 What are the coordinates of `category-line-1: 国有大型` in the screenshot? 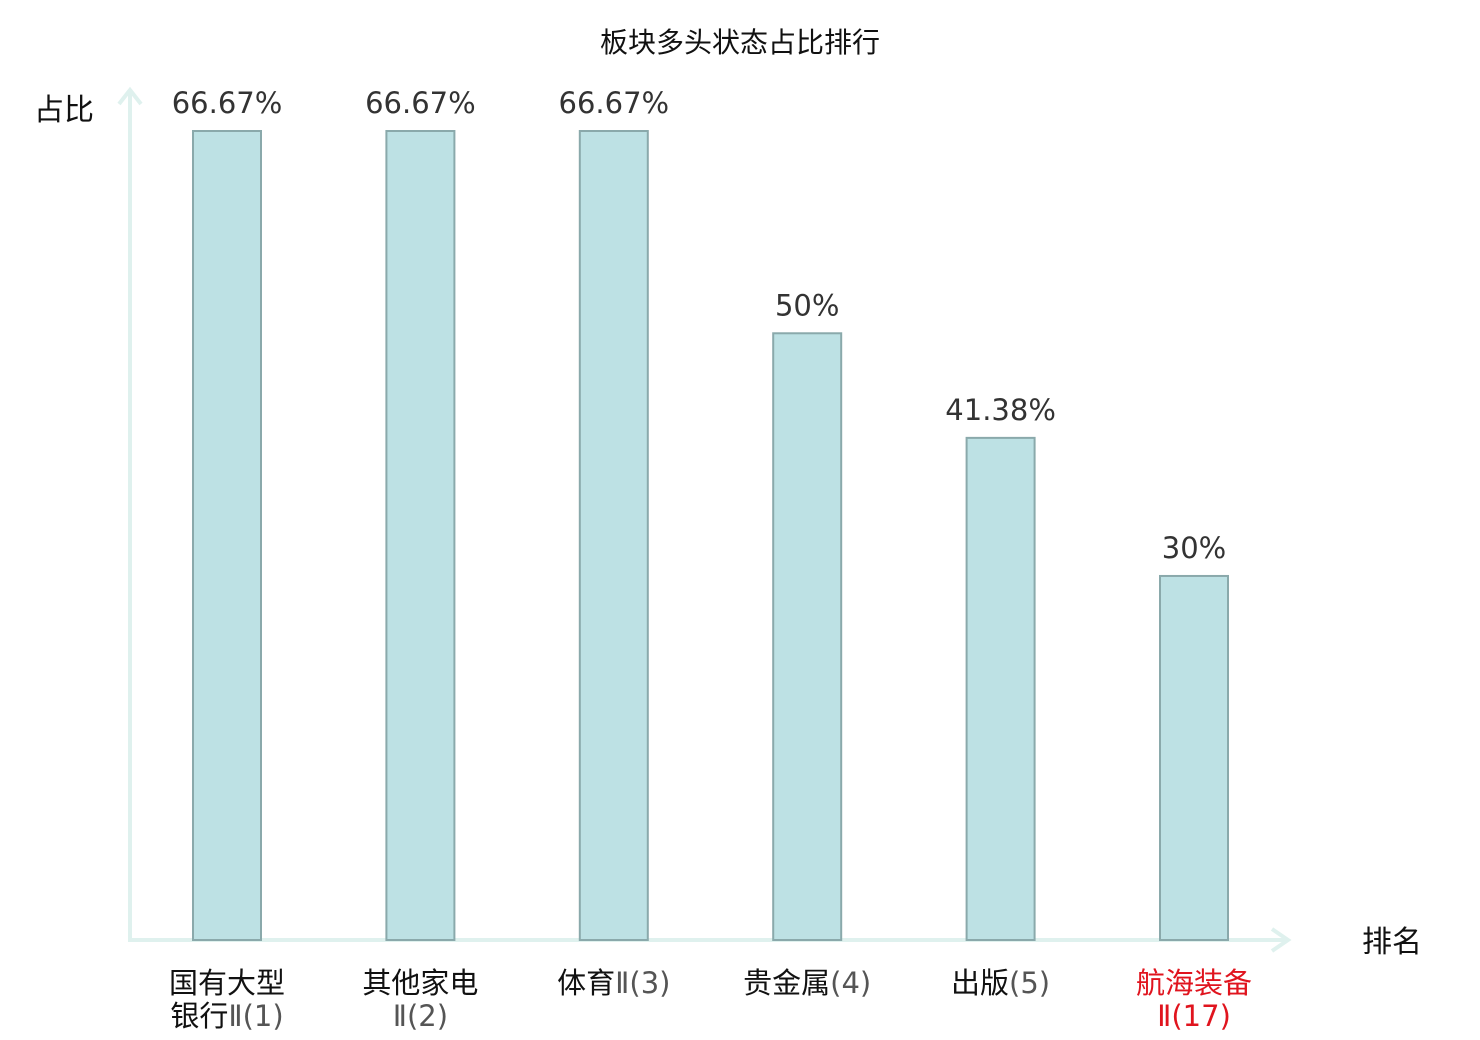 It's located at (227, 983).